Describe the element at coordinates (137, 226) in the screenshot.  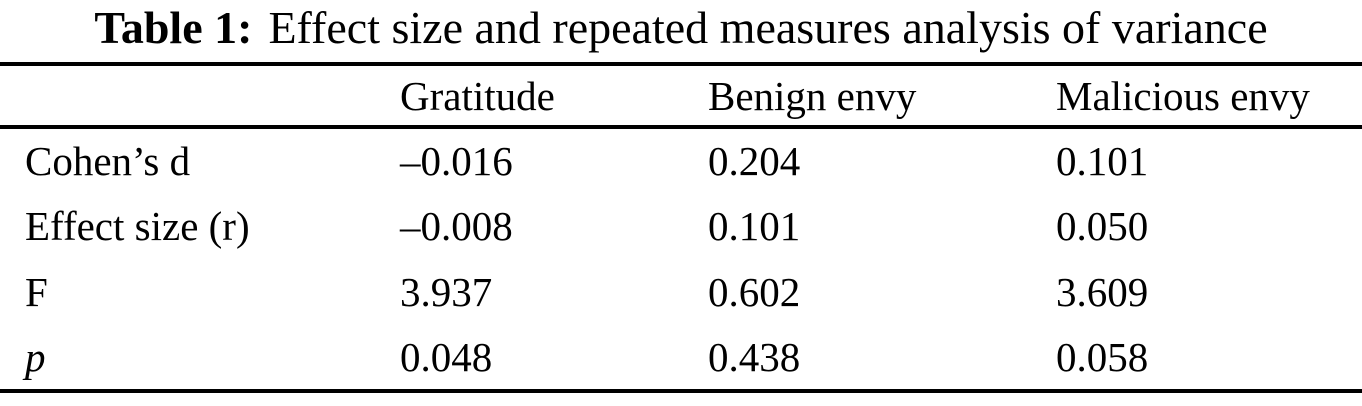
I see `row-label: Effect size (r)` at that location.